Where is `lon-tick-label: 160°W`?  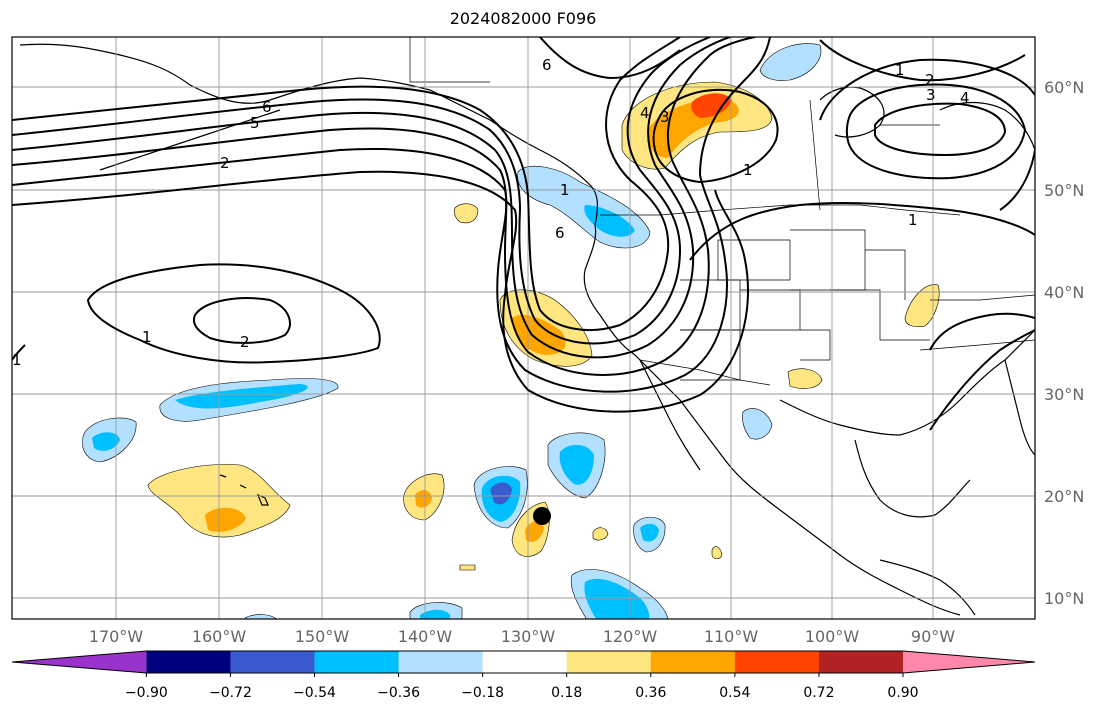 lon-tick-label: 160°W is located at coordinates (219, 636).